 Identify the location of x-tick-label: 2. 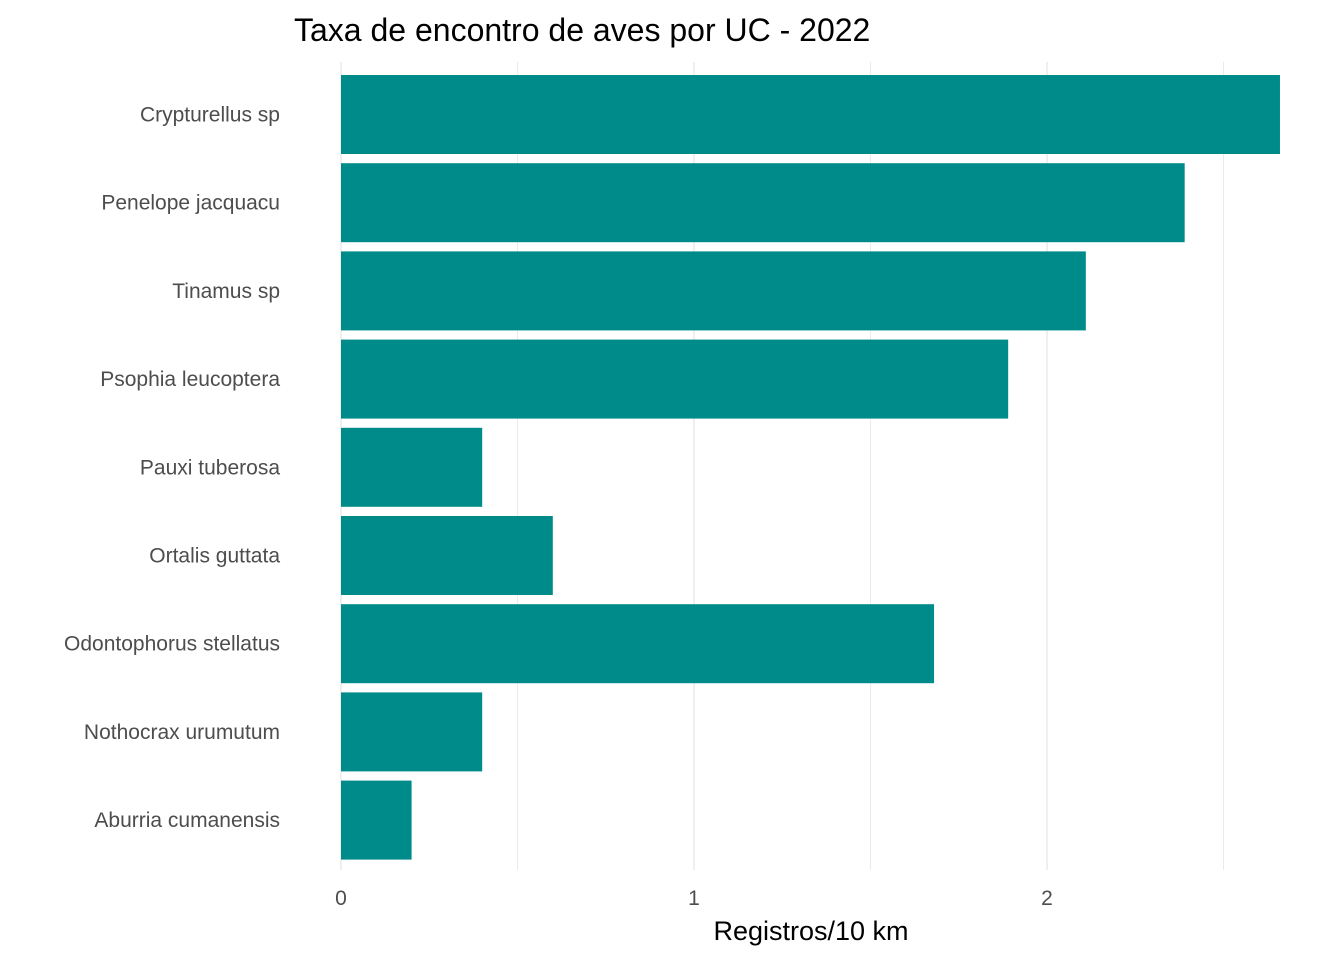
(1047, 898).